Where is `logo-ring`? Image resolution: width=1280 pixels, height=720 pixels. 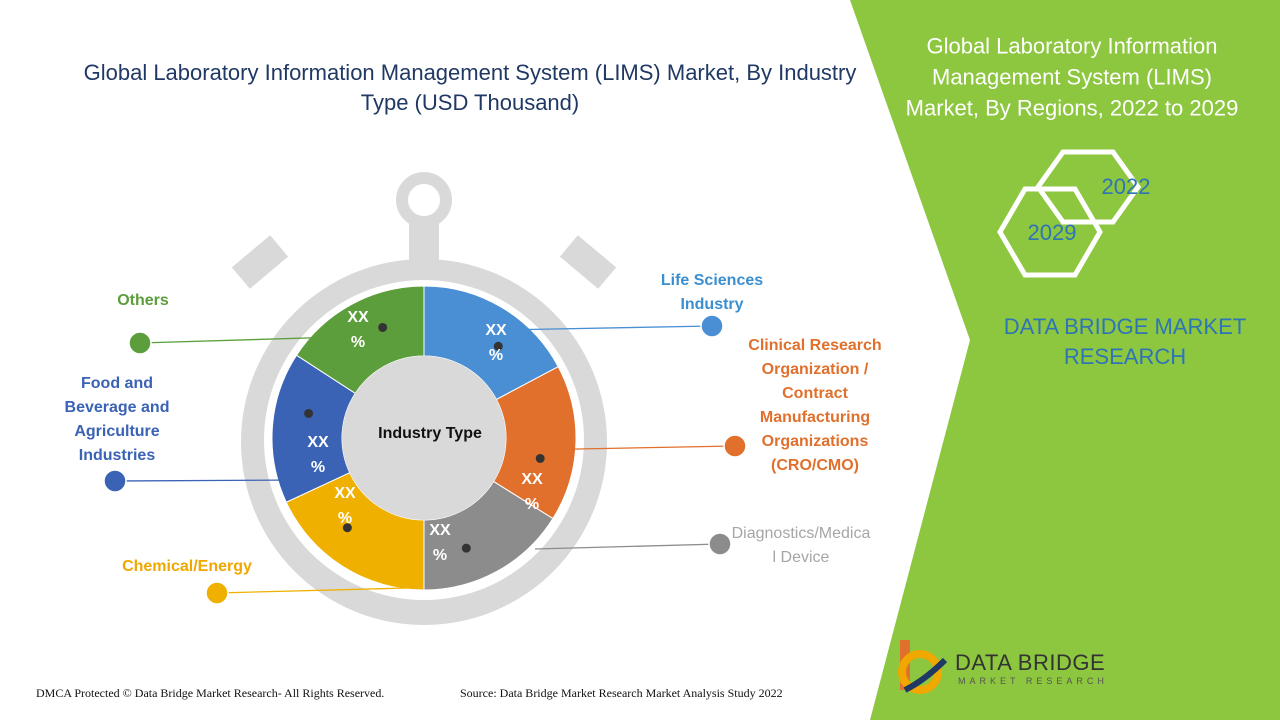
logo-ring is located at coordinates (920, 672).